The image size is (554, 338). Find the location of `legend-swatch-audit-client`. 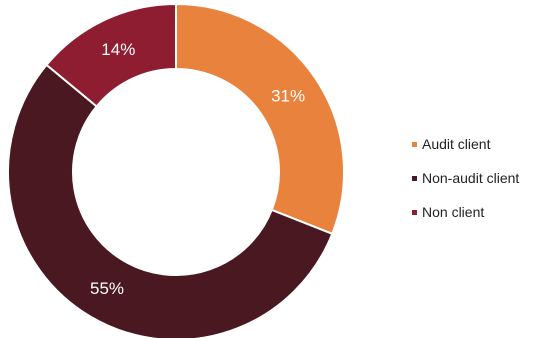

legend-swatch-audit-client is located at coordinates (414, 144).